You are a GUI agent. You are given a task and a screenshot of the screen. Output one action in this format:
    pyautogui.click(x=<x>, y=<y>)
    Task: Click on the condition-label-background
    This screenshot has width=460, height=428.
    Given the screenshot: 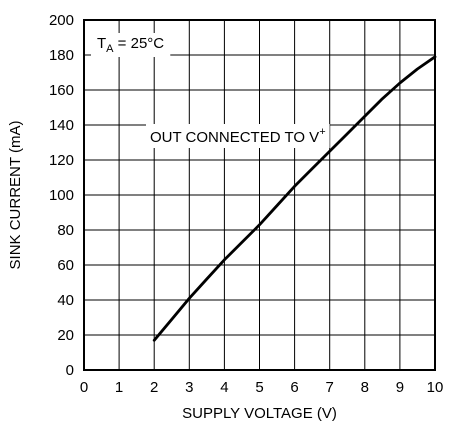 What is the action you would take?
    pyautogui.click(x=131, y=45)
    